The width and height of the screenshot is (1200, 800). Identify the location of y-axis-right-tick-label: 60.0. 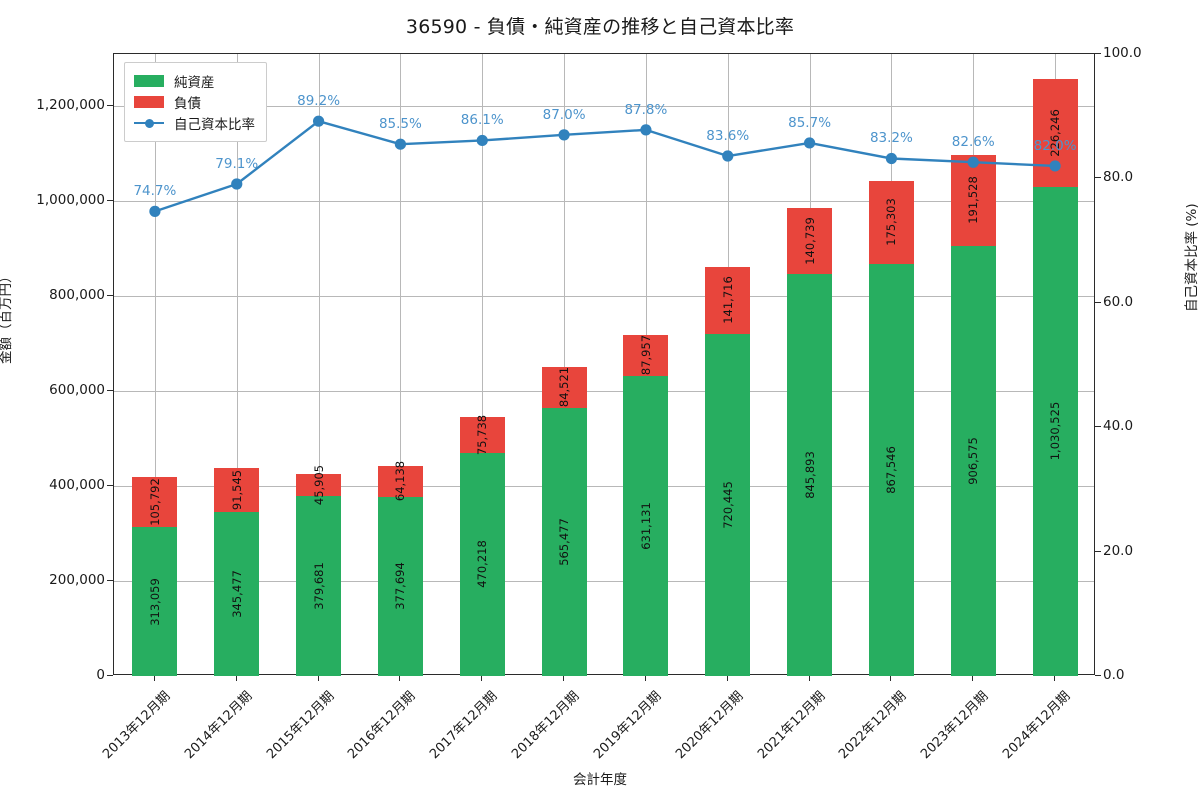
(1118, 301).